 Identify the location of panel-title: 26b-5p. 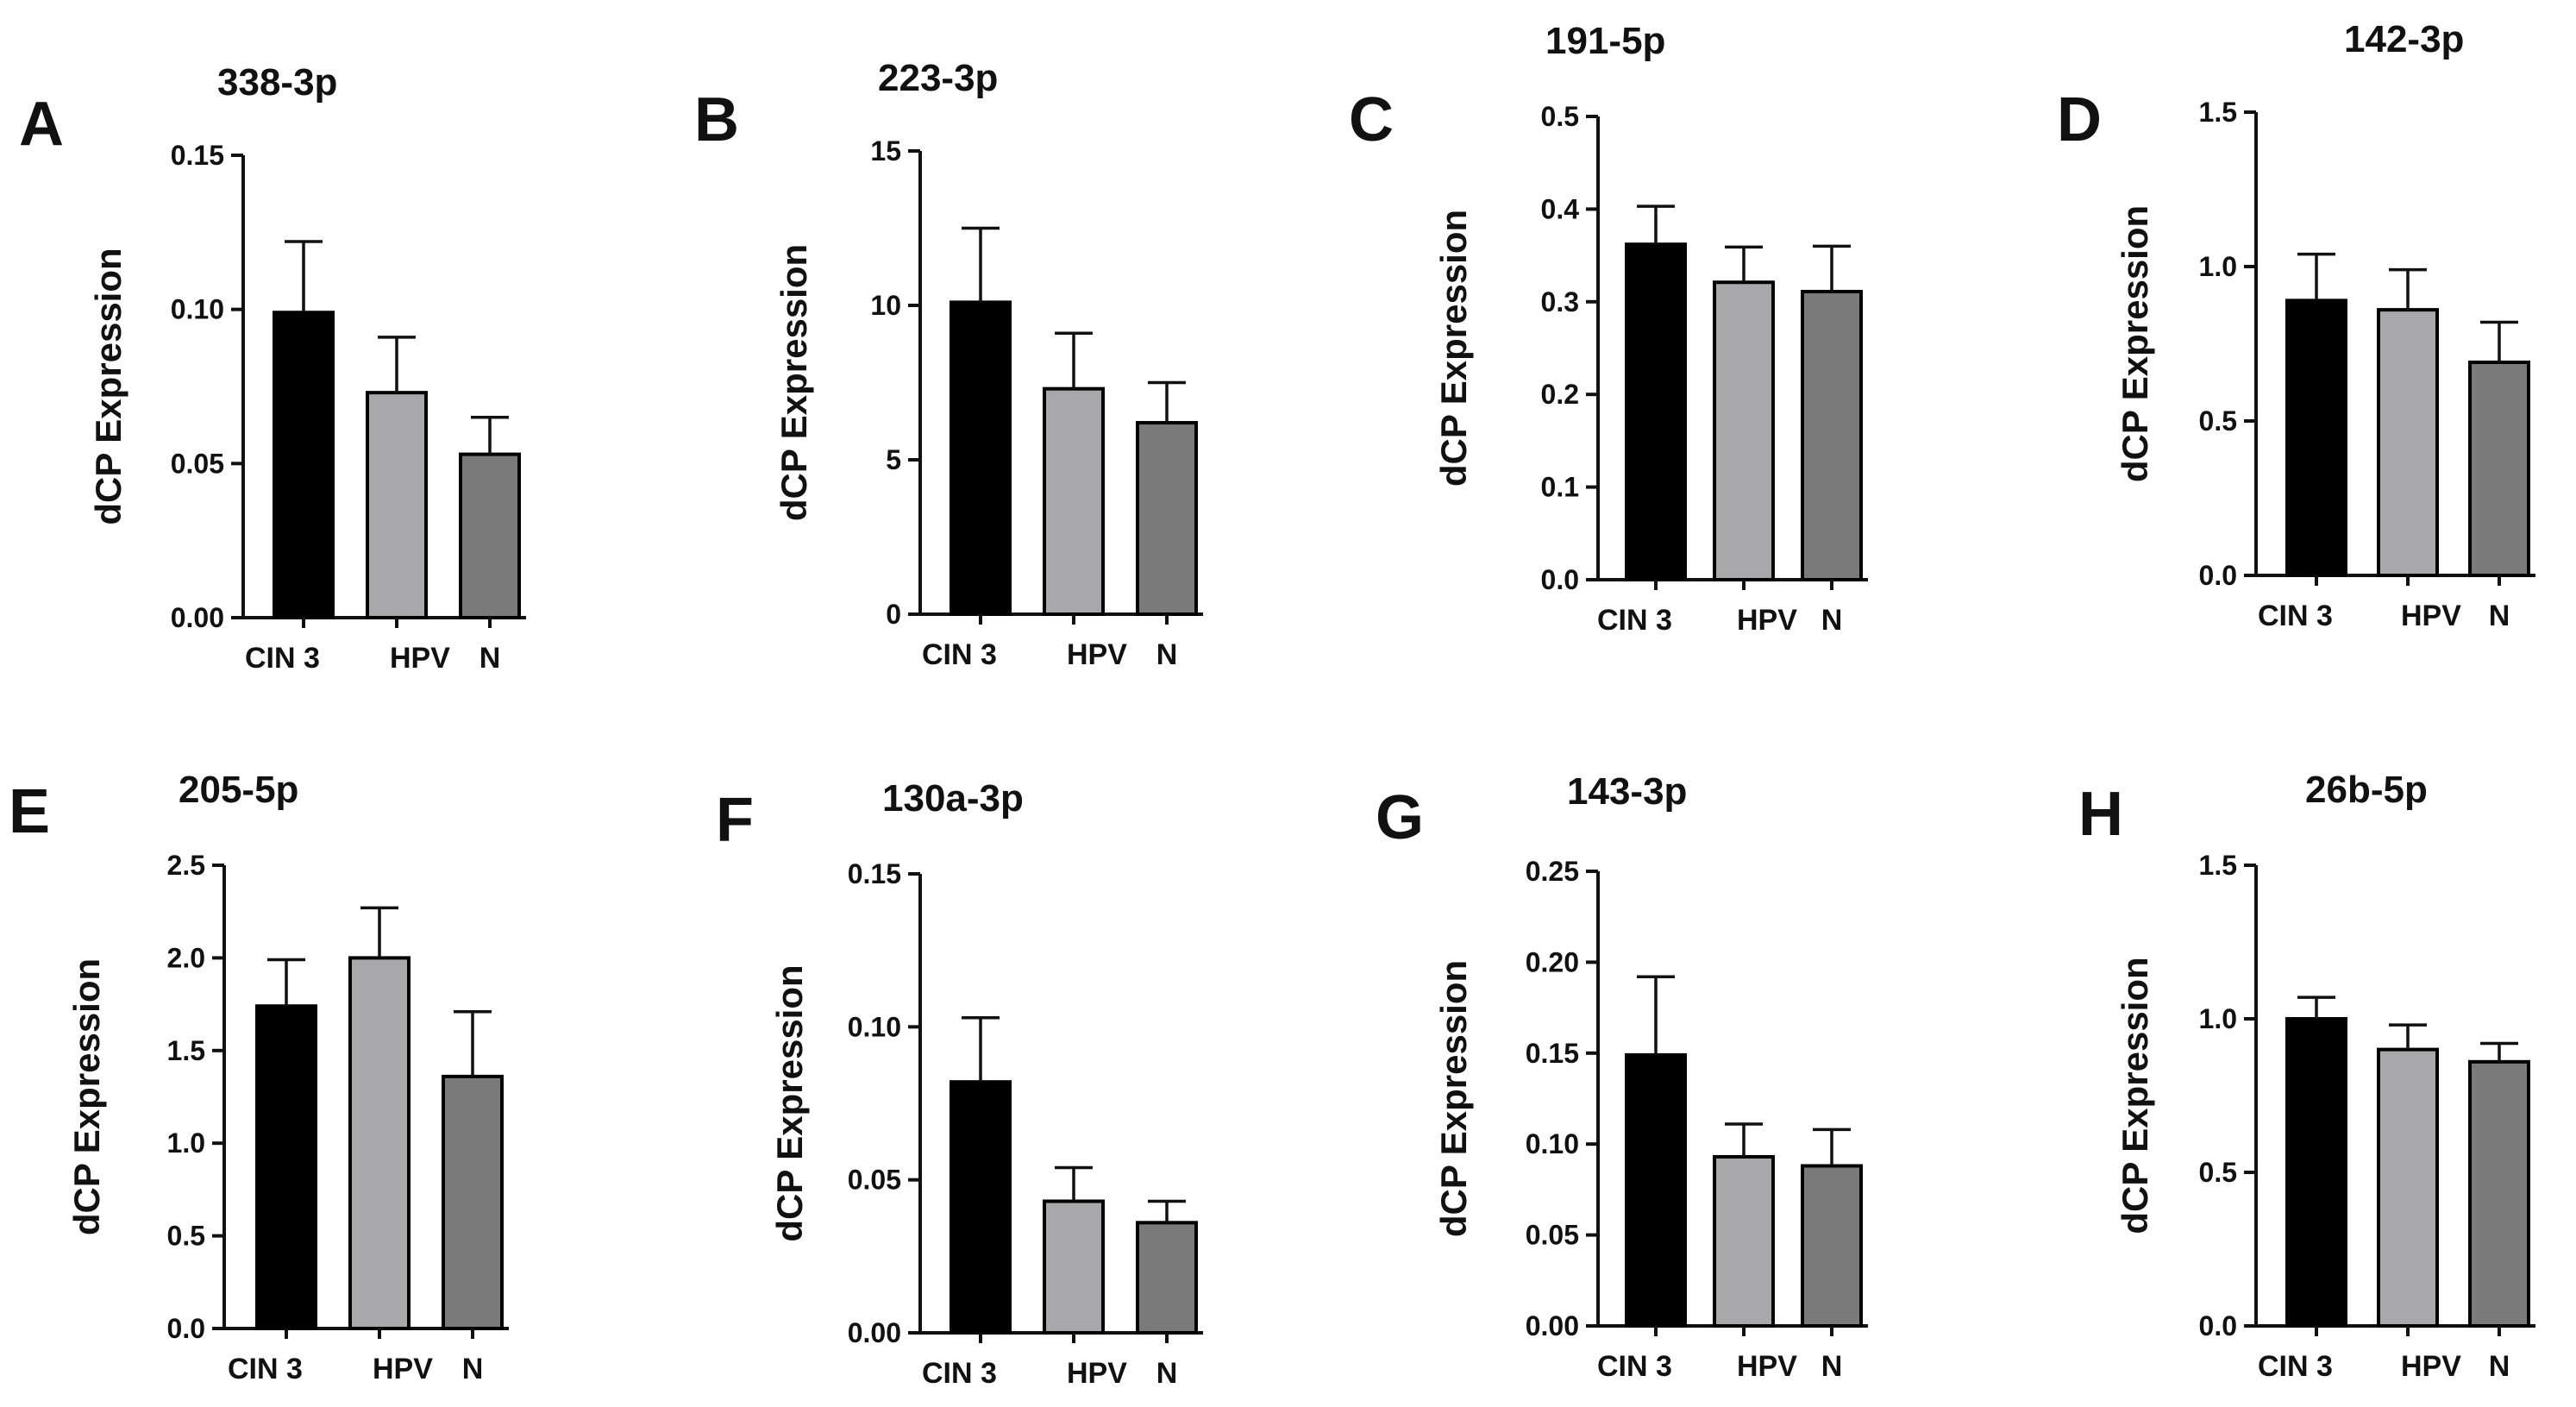
(2366, 790).